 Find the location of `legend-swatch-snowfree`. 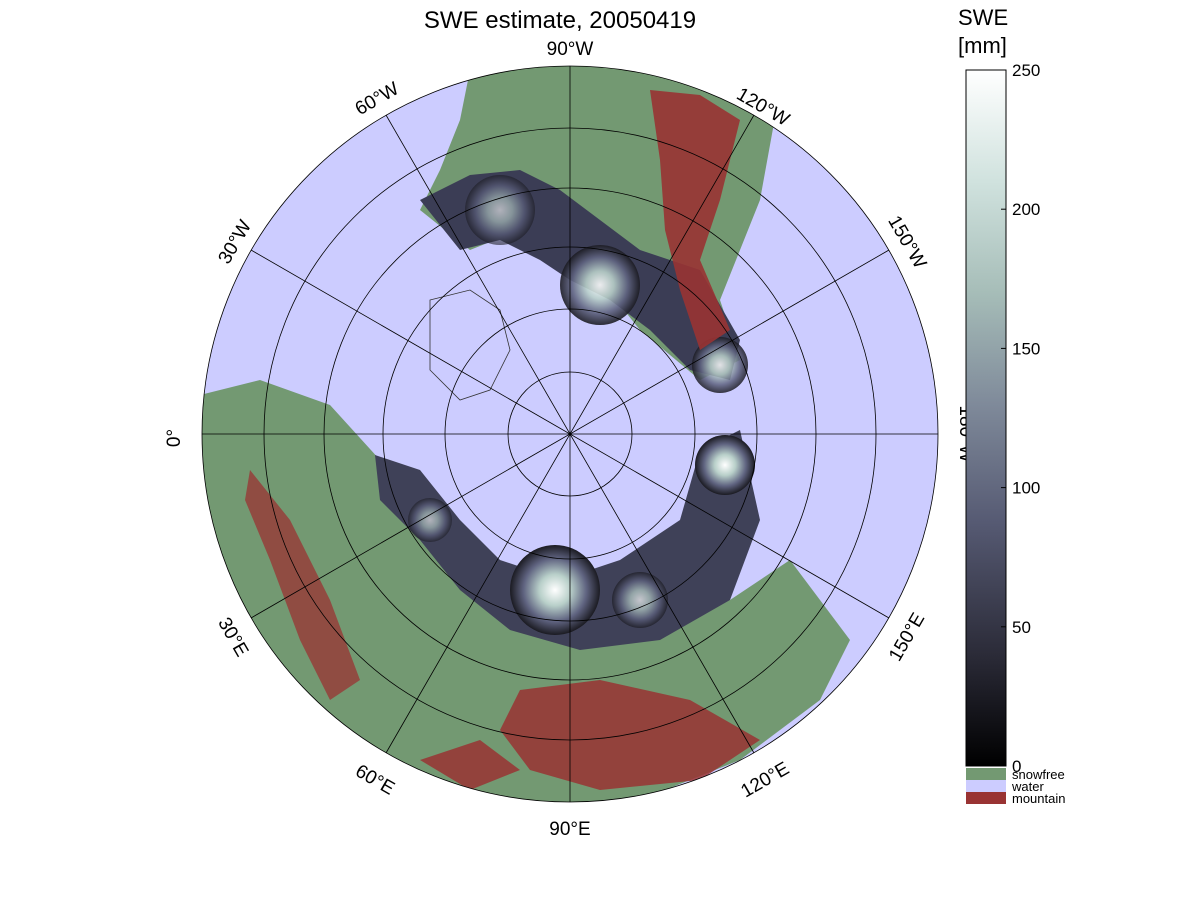

legend-swatch-snowfree is located at coordinates (986, 774).